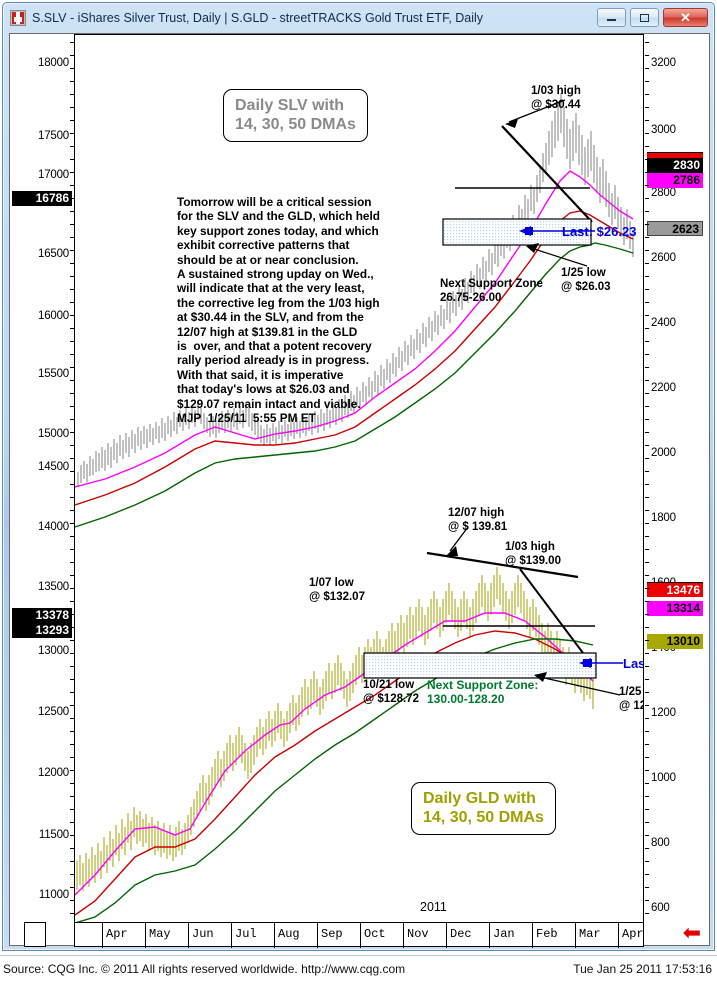 Image resolution: width=717 pixels, height=987 pixels. What do you see at coordinates (675, 641) in the screenshot?
I see `right-price-tag: 13010` at bounding box center [675, 641].